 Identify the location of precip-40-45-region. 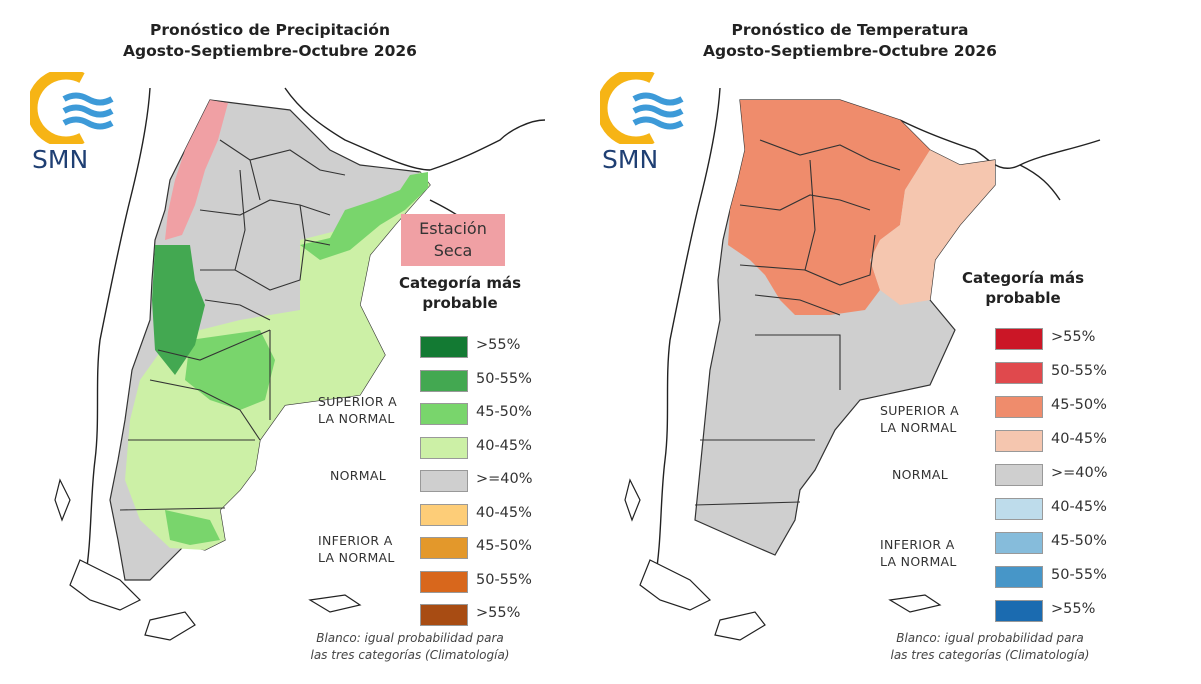
(277, 361).